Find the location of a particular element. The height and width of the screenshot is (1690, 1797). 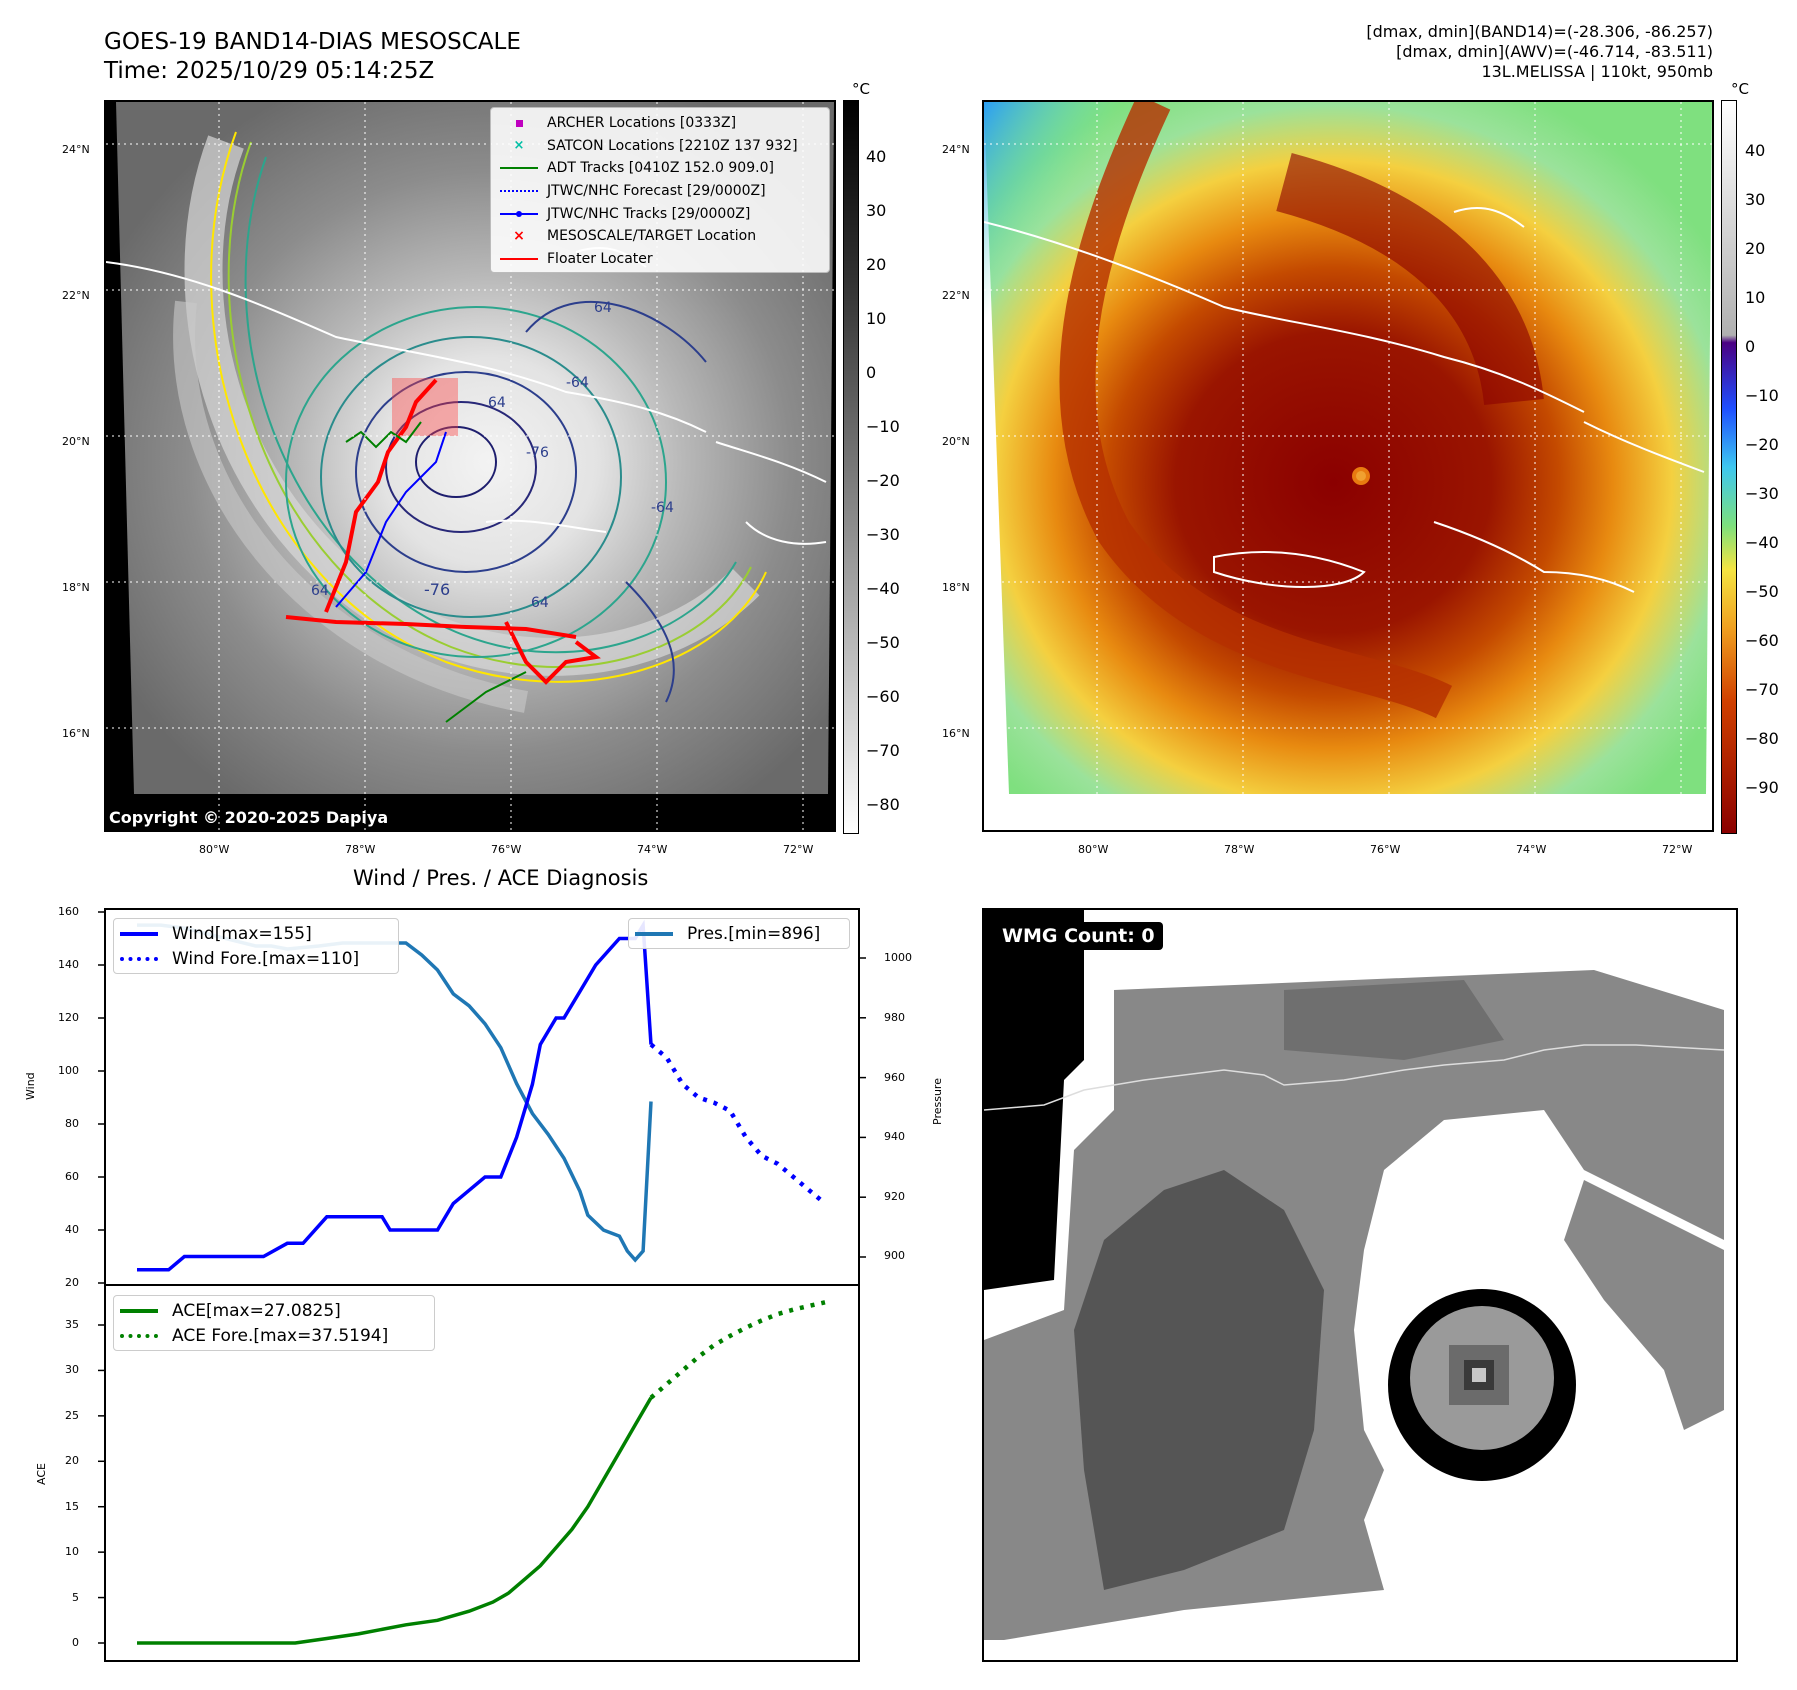

legend-square-icon is located at coordinates (519, 123).